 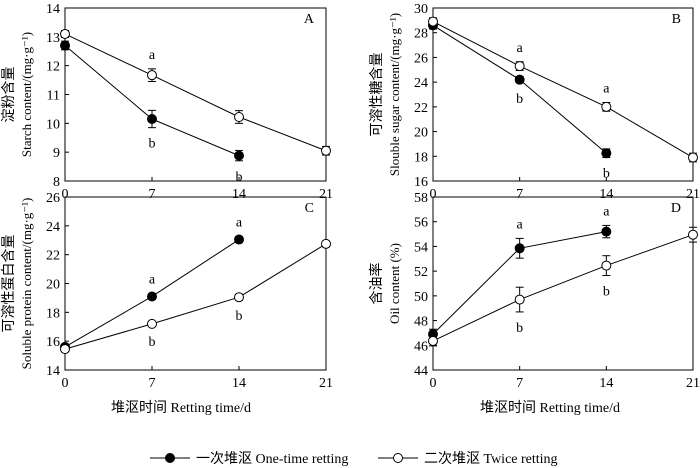 What do you see at coordinates (421, 297) in the screenshot?
I see `y-tick-label: 50` at bounding box center [421, 297].